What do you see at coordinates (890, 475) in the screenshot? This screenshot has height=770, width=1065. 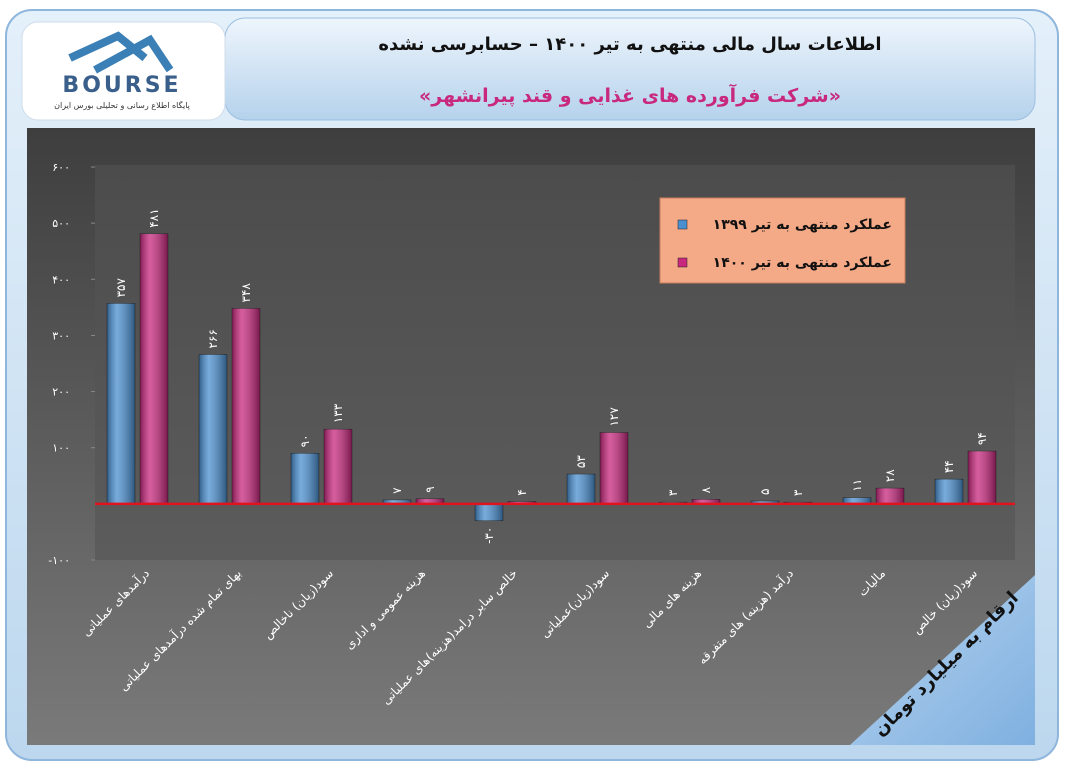 I see `value-label: ۲۸` at bounding box center [890, 475].